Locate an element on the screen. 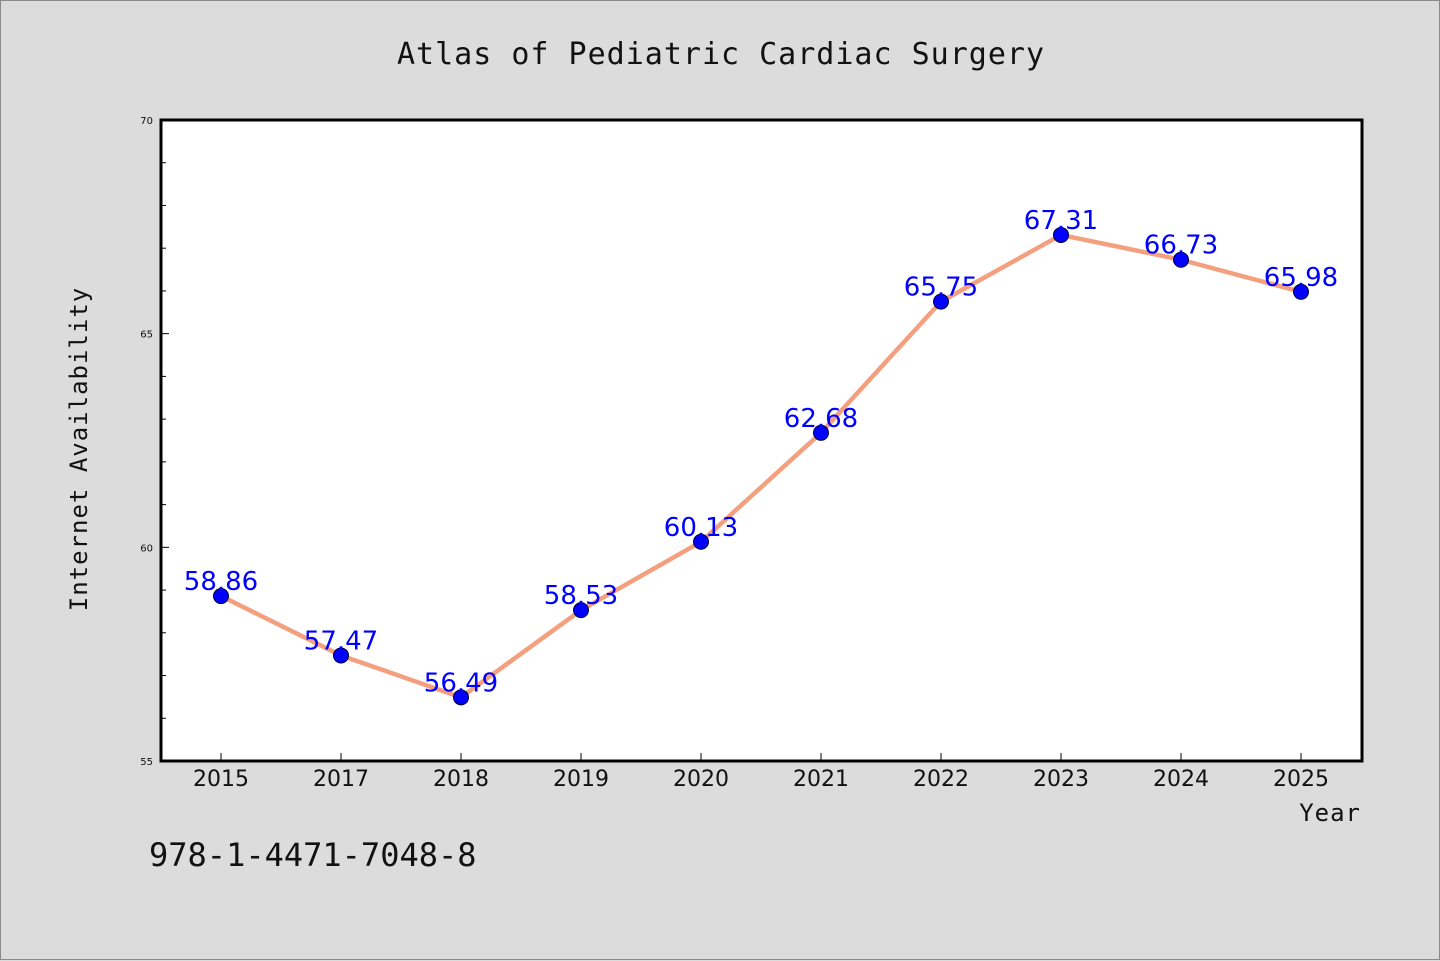 This screenshot has height=961, width=1440. x-tick-label: 2020 is located at coordinates (701, 779).